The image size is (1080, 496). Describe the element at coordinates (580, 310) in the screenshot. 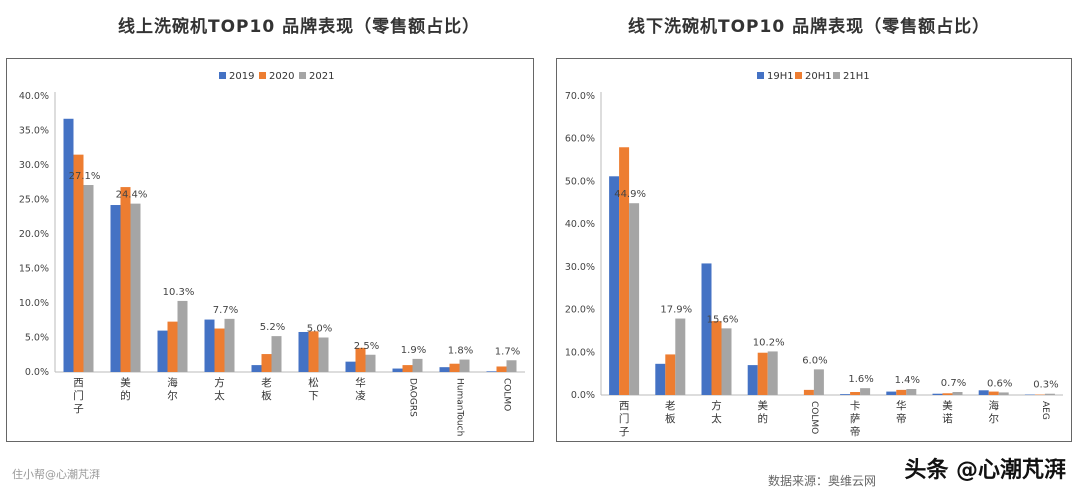

I see `y-tick-label: 20.0%` at that location.